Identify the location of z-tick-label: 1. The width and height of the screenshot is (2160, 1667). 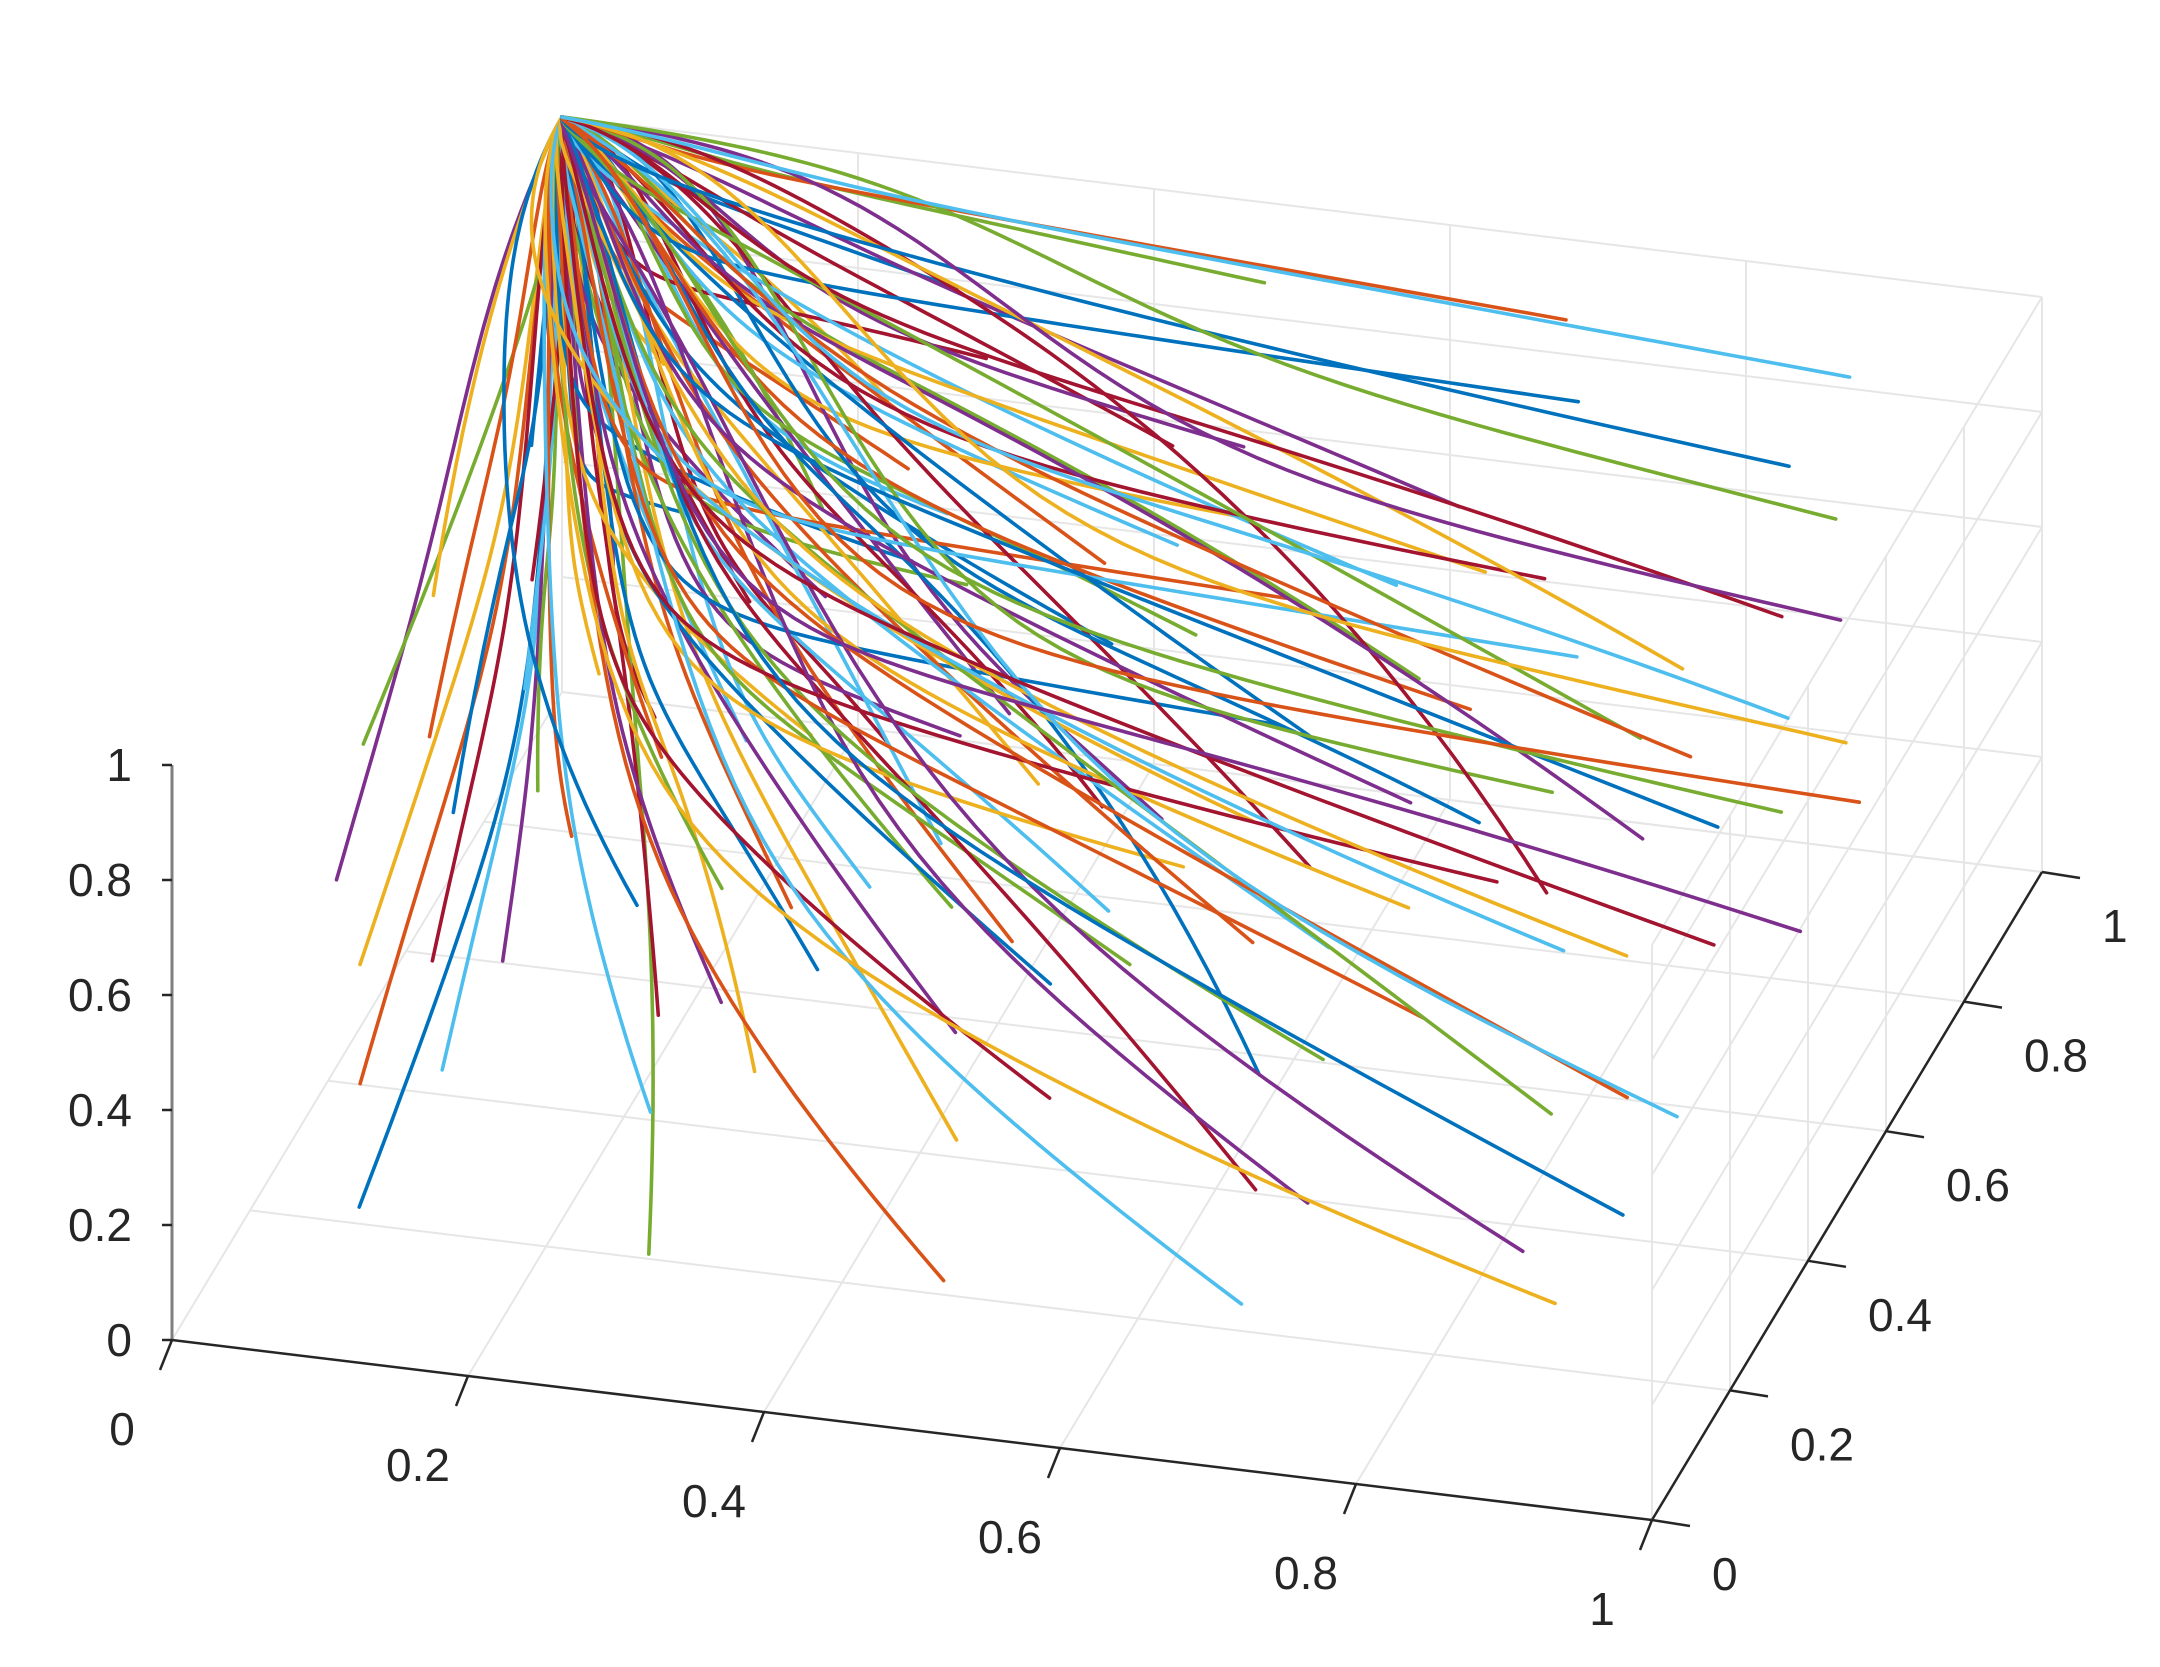
(119, 765).